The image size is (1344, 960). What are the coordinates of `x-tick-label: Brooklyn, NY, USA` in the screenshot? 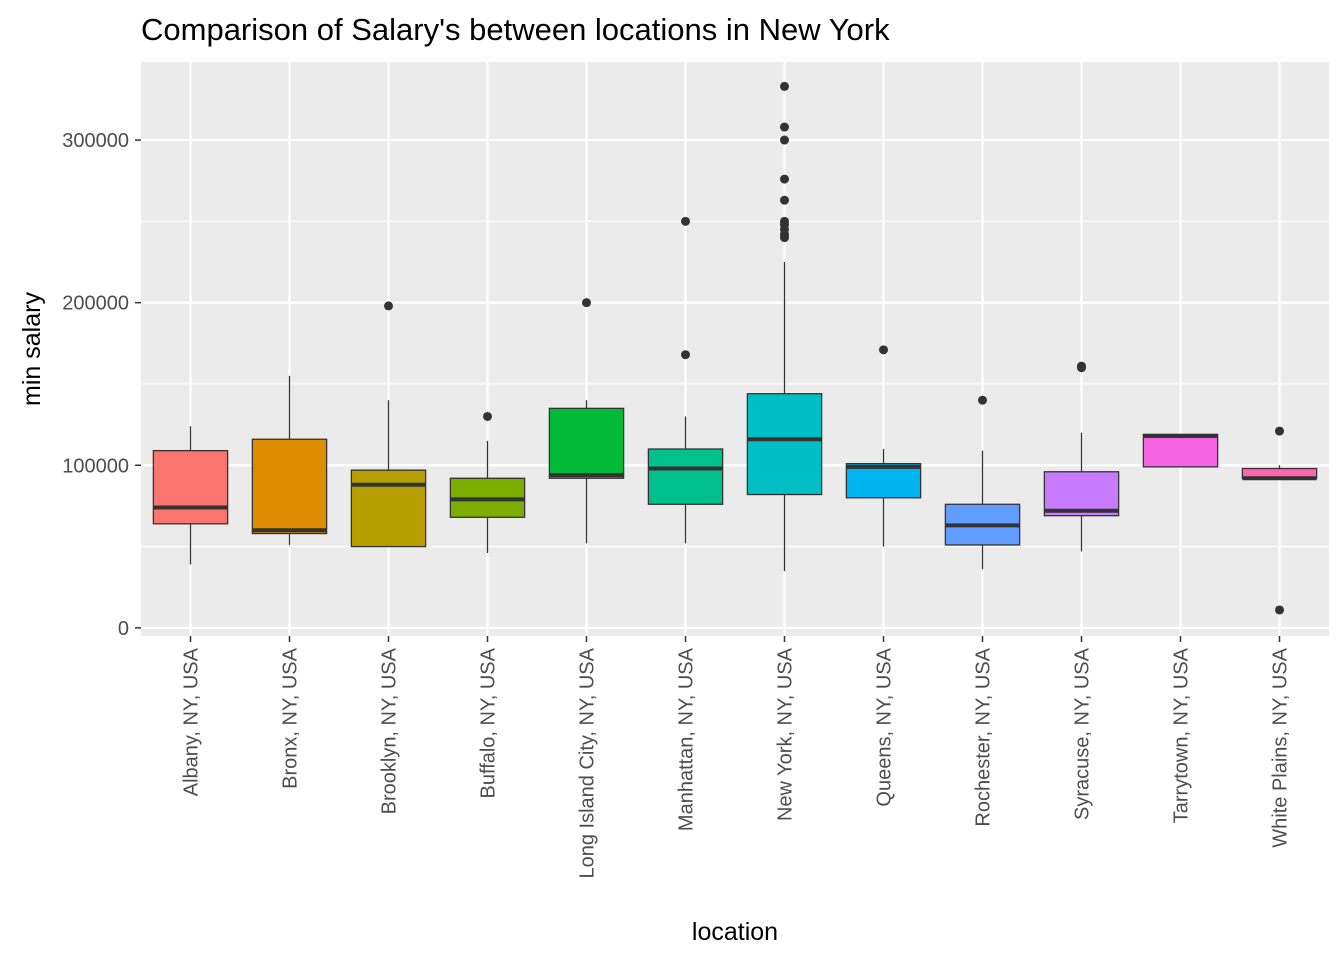 It's located at (390, 730).